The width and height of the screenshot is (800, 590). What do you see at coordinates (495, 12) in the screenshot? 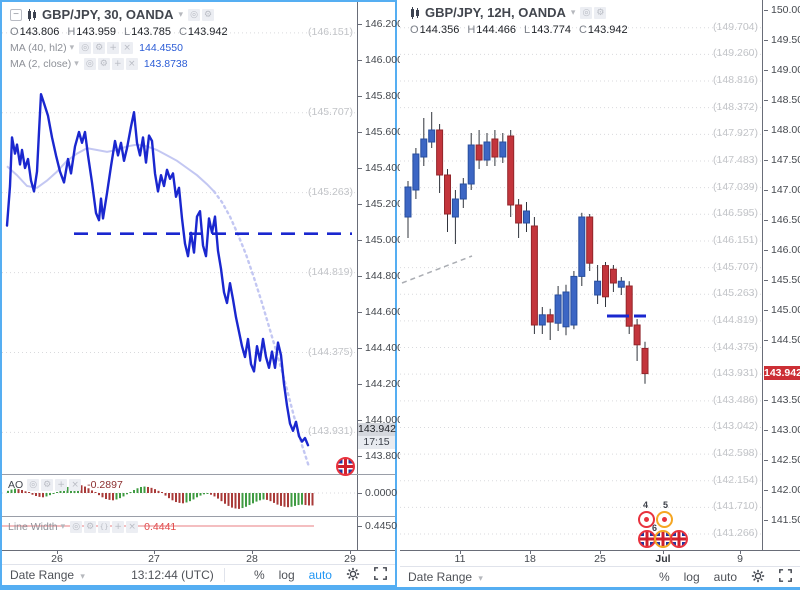
I see `symbol-title: GBP/JPY, 12H, OANDA` at bounding box center [495, 12].